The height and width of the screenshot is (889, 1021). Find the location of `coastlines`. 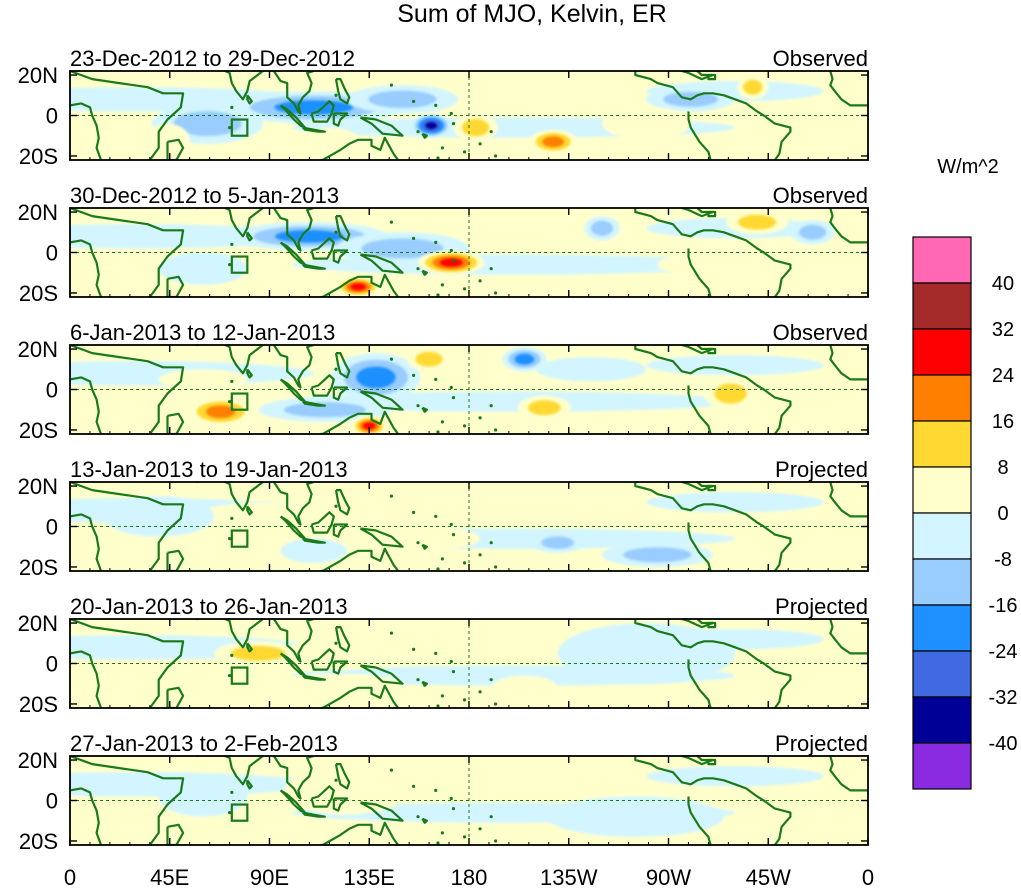

coastlines is located at coordinates (469, 526).